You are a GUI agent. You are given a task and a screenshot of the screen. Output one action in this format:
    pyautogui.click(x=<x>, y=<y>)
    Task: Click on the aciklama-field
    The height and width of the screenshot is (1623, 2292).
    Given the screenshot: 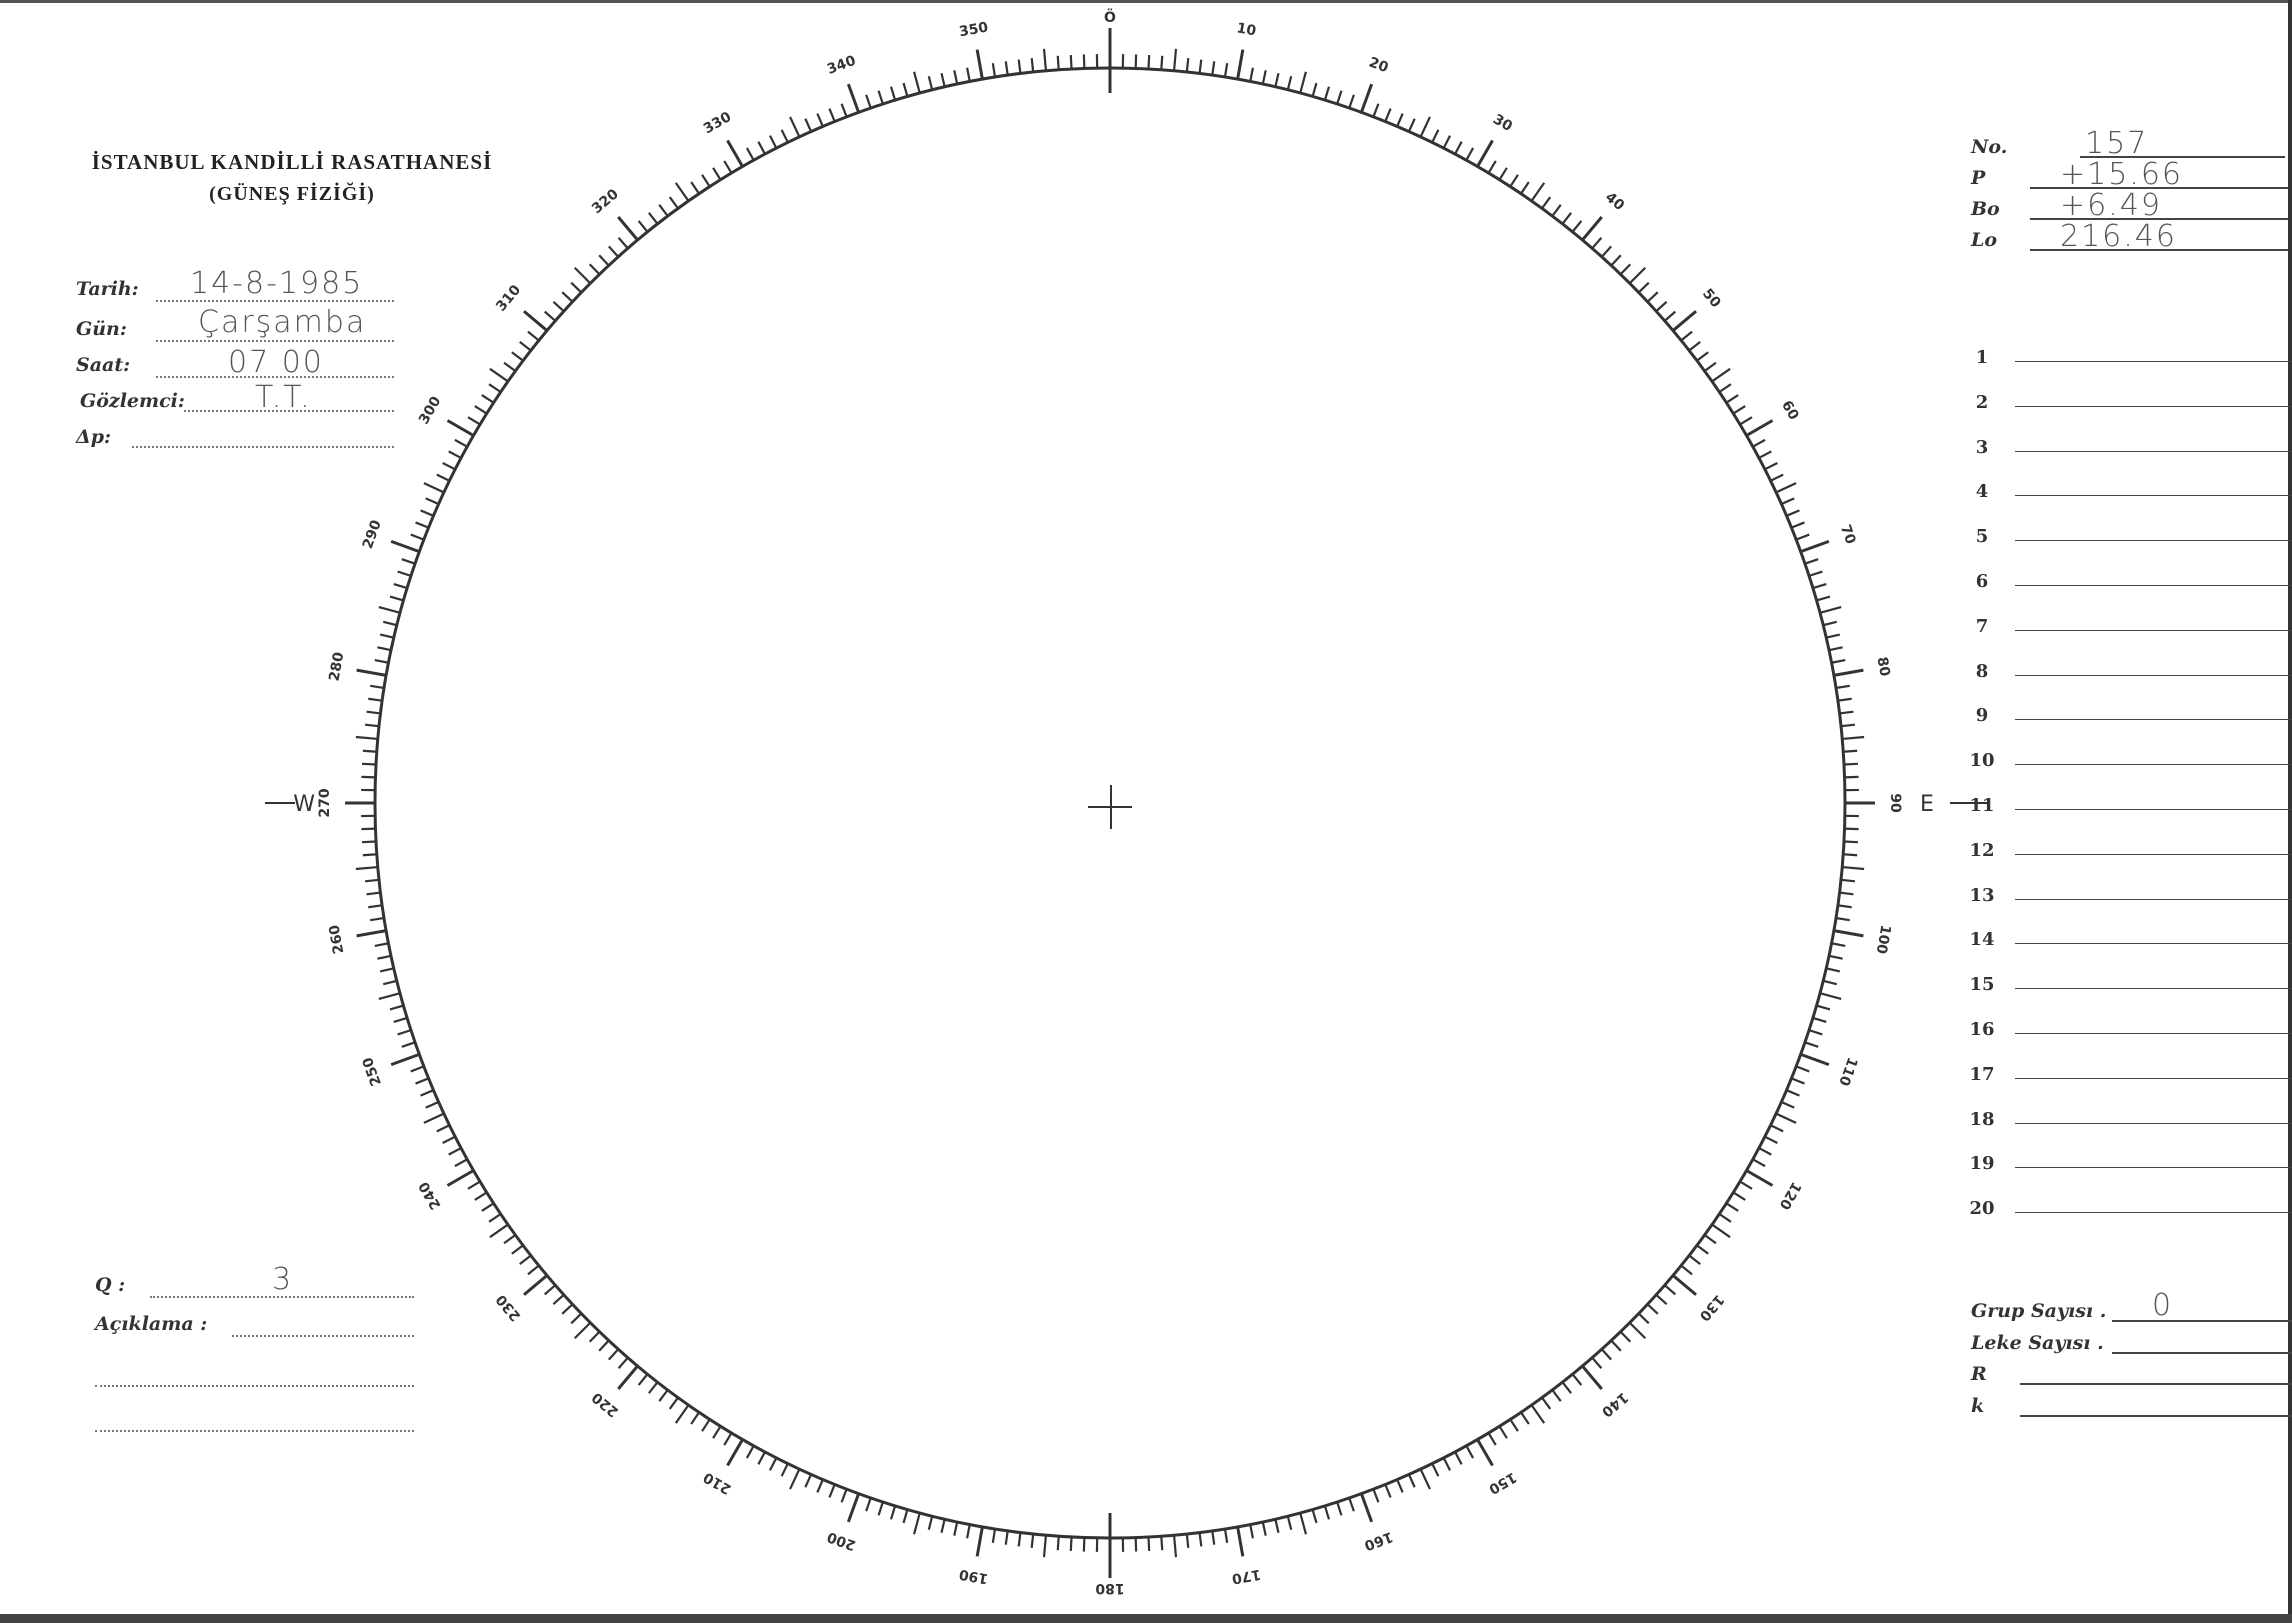 What is the action you would take?
    pyautogui.click(x=323, y=1336)
    